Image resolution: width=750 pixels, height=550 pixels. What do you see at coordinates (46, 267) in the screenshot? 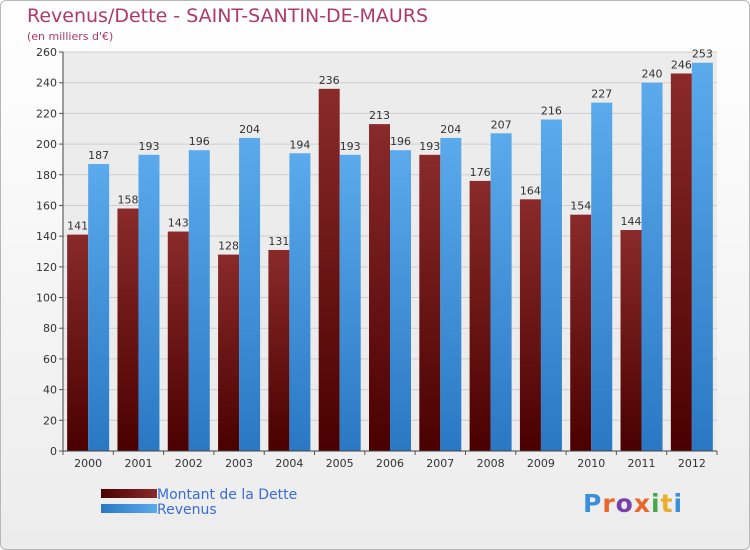
I see `y-tick-label: 120` at bounding box center [46, 267].